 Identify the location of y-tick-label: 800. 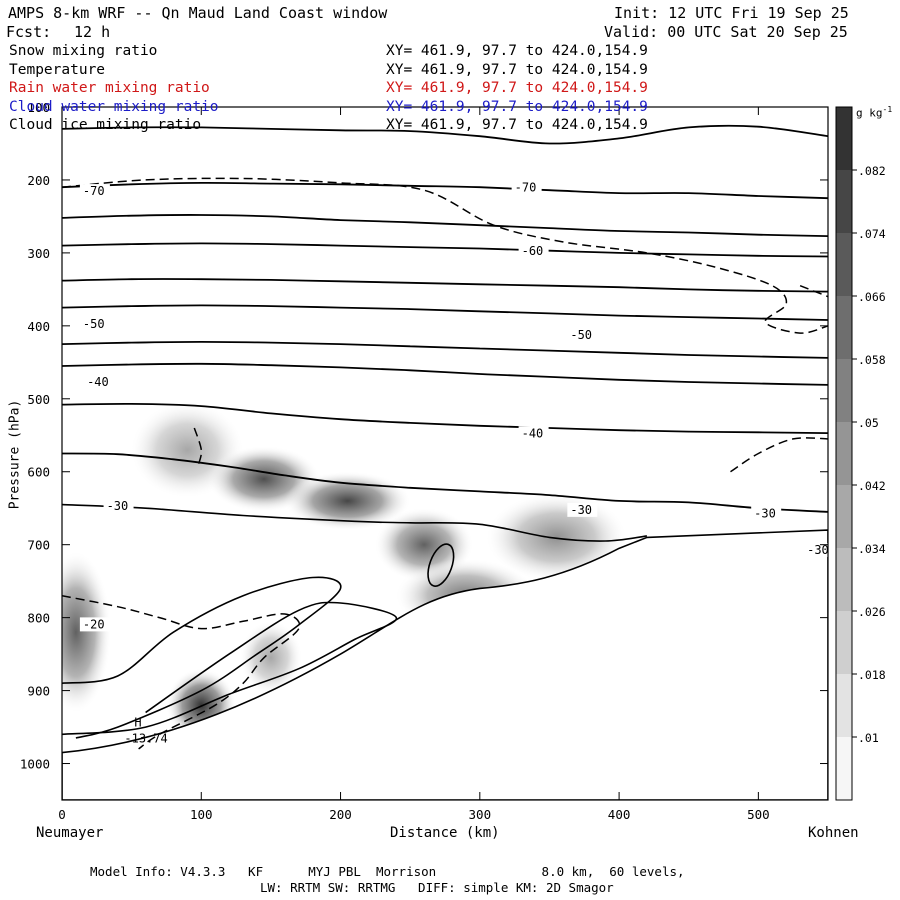
(38, 618).